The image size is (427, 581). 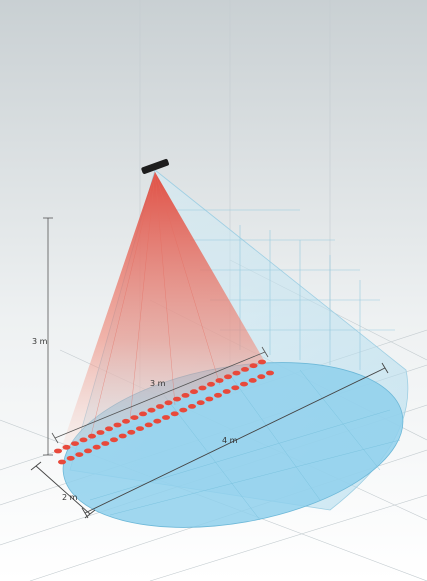 What do you see at coordinates (160, 395) in the screenshot?
I see `near-width-dimension` at bounding box center [160, 395].